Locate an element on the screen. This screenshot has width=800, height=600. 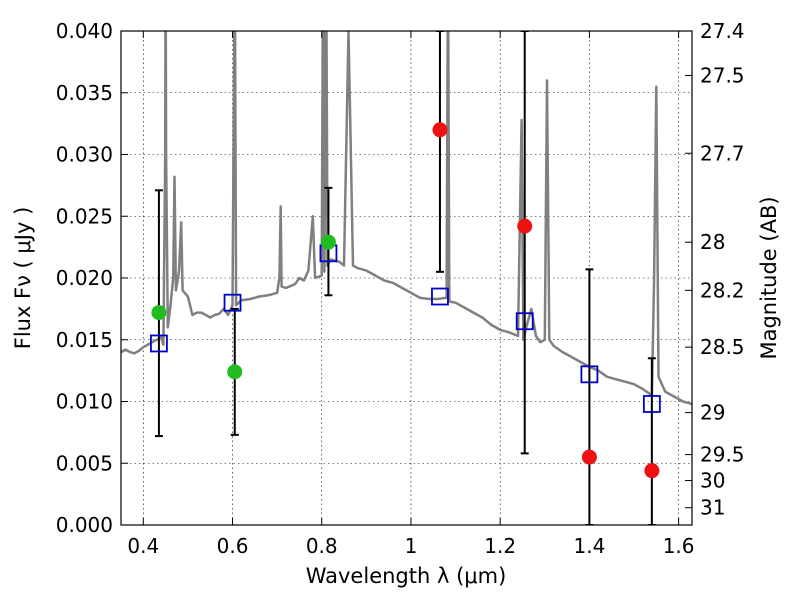
x-tick-label: 1.4 is located at coordinates (589, 546).